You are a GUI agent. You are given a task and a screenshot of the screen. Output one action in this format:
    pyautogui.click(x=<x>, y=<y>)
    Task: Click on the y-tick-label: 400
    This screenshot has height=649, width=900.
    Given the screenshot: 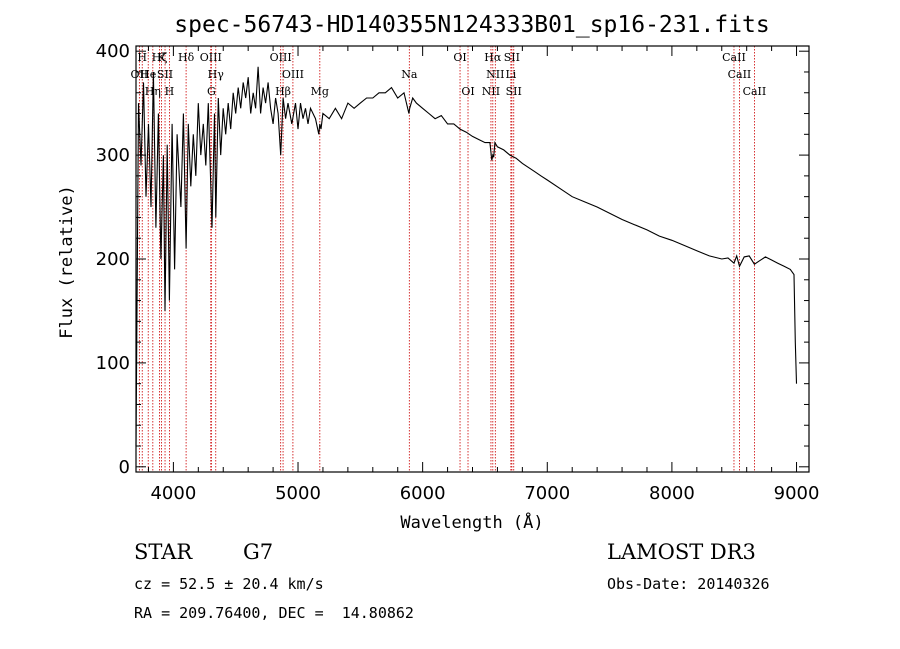 What is the action you would take?
    pyautogui.click(x=113, y=51)
    